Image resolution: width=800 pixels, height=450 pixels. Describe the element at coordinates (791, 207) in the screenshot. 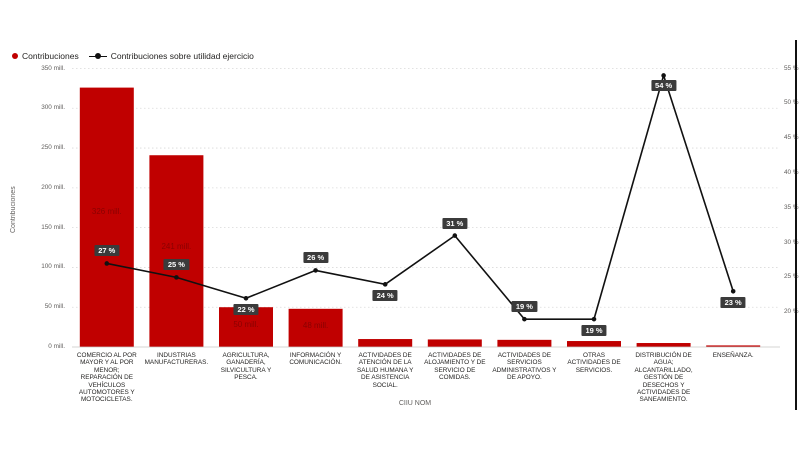

I see `y-right-tick-label: 35 %` at that location.